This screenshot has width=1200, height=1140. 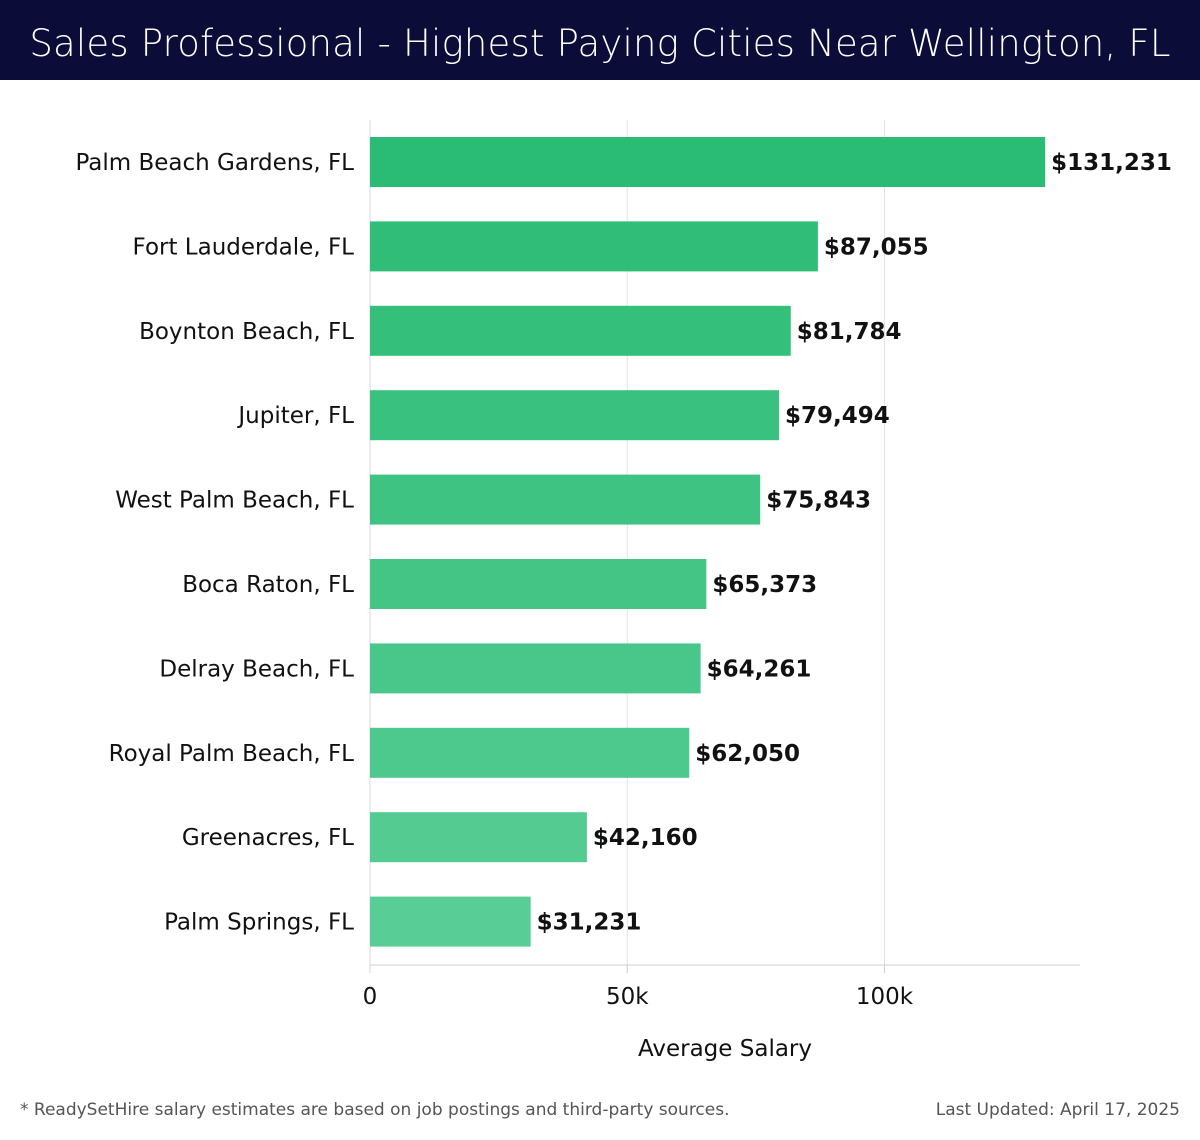 What do you see at coordinates (764, 585) in the screenshot?
I see `value-label: $65,373` at bounding box center [764, 585].